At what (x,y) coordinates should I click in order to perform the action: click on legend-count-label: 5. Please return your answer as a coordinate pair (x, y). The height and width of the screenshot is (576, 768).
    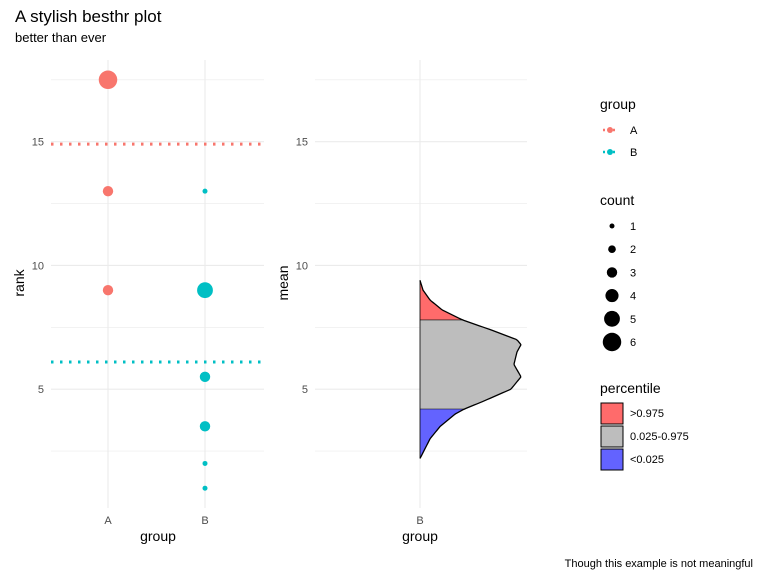
    Looking at the image, I should click on (633, 320).